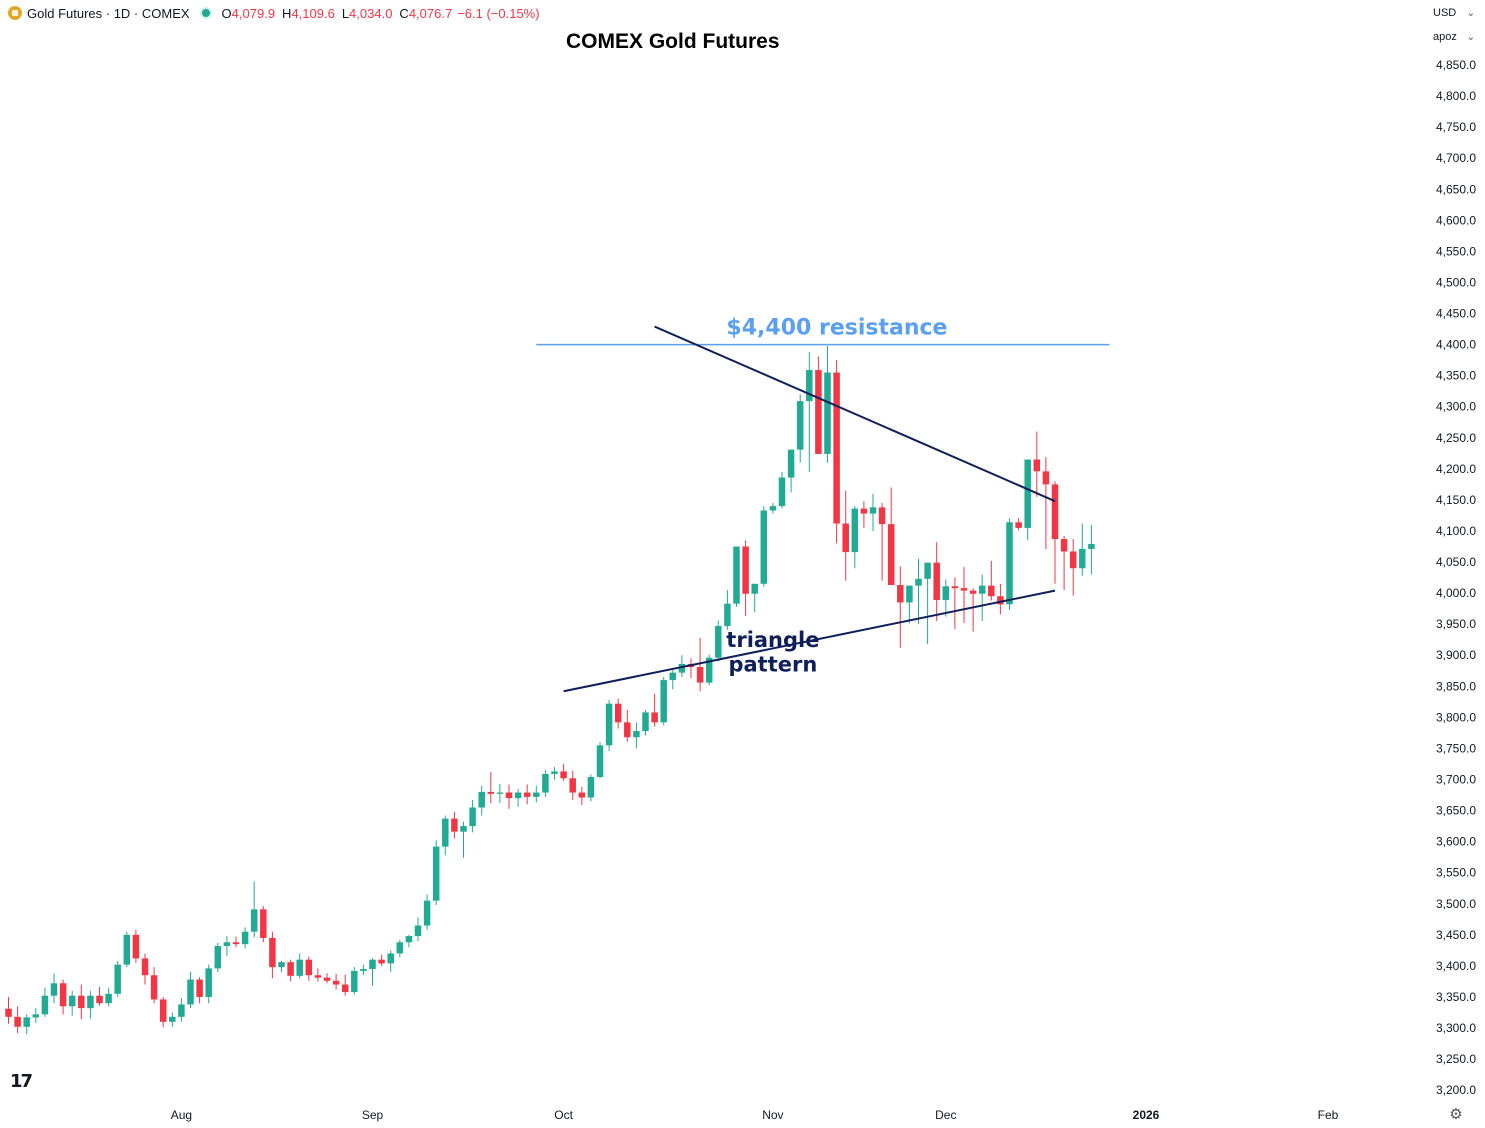 The width and height of the screenshot is (1485, 1128). What do you see at coordinates (1456, 1114) in the screenshot?
I see `settings-icon: ⚙` at bounding box center [1456, 1114].